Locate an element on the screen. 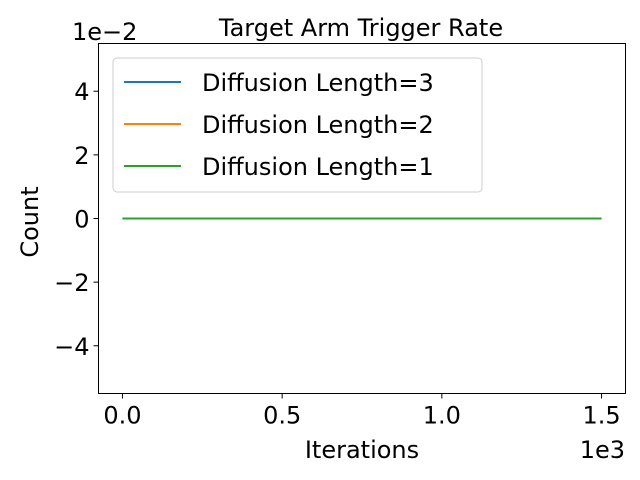  y-tick-label: 0 is located at coordinates (81, 220).